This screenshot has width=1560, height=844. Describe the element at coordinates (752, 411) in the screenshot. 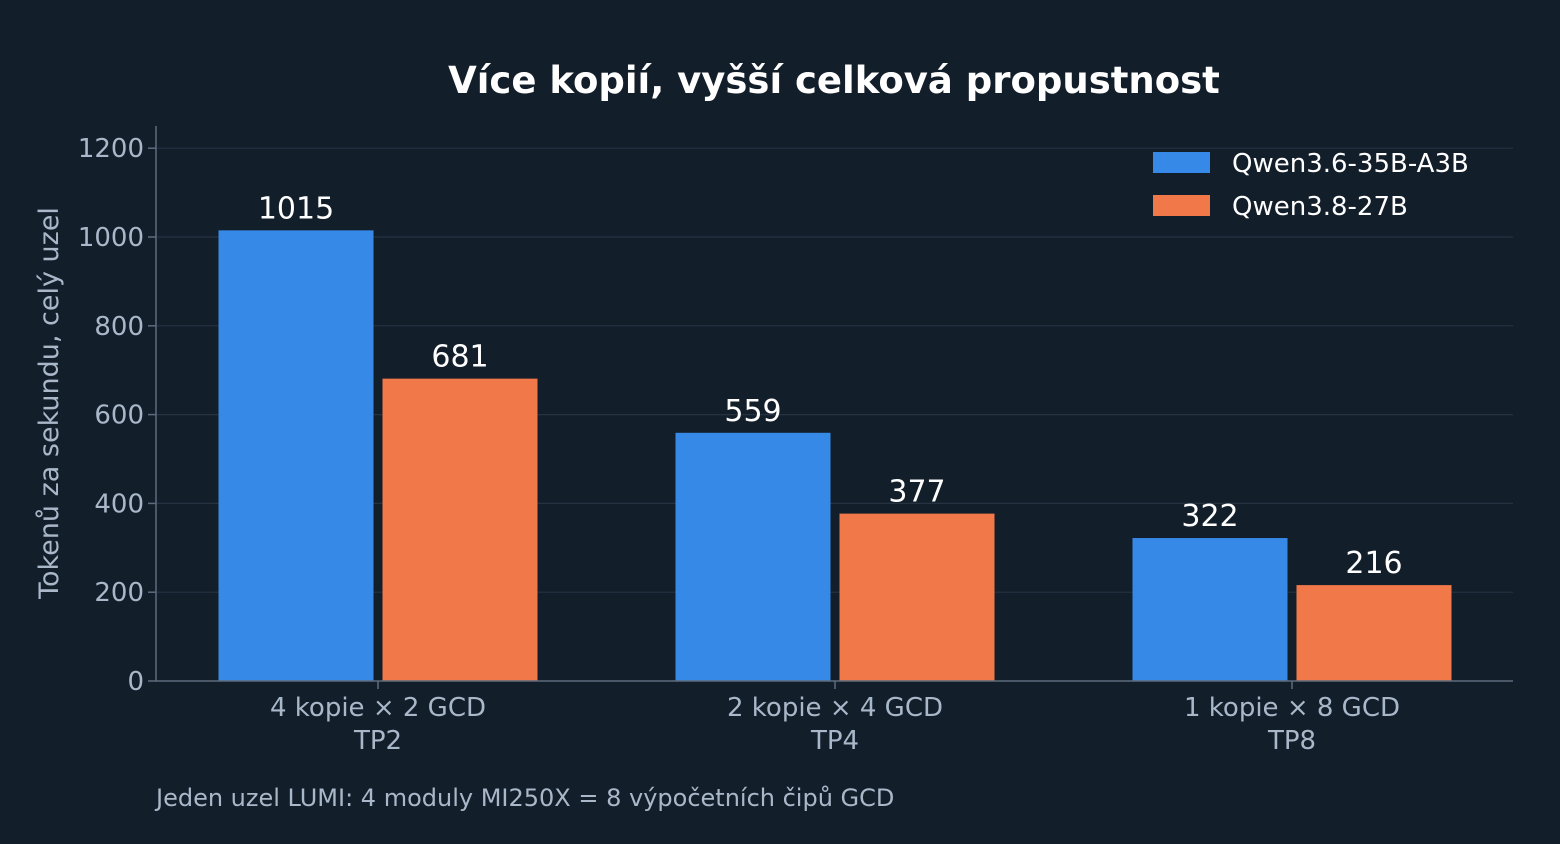

I see `bar-value-label: 559` at that location.